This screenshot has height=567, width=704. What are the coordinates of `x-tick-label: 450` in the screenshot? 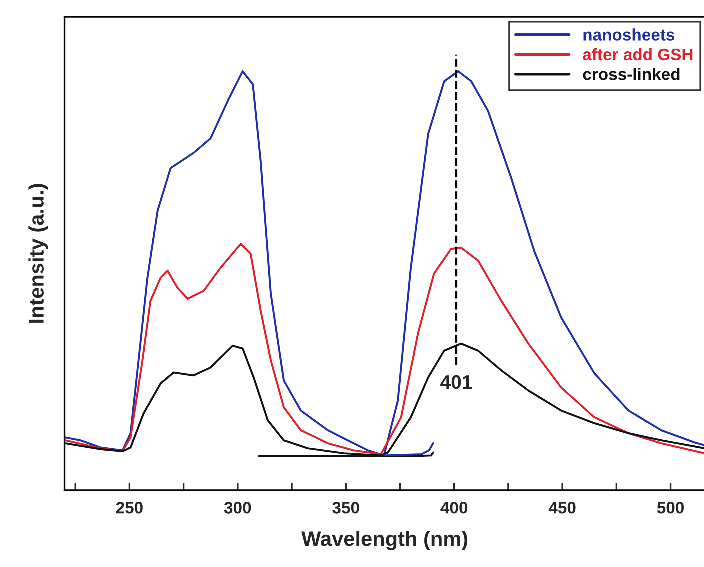 It's located at (562, 508).